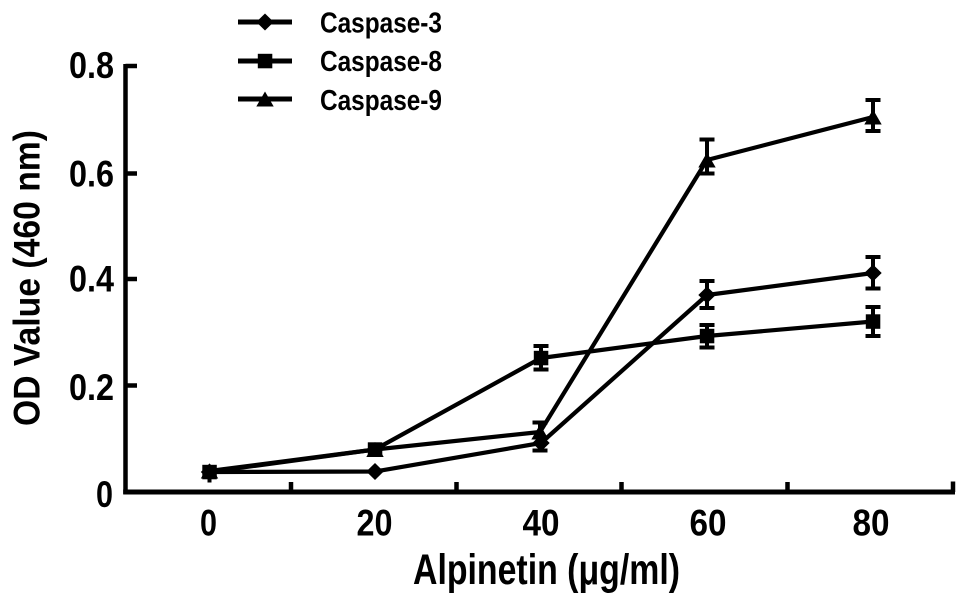 The width and height of the screenshot is (969, 601). What do you see at coordinates (91, 279) in the screenshot?
I see `svg-text: 0.4` at bounding box center [91, 279].